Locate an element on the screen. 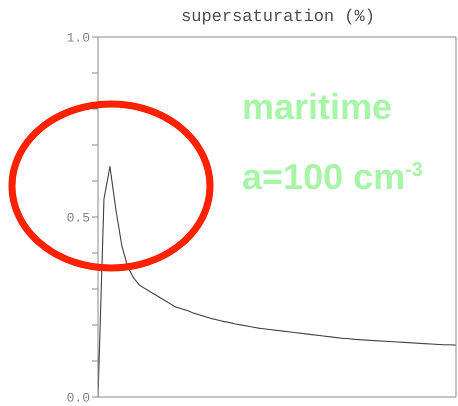  y-tick-label: 0.5 is located at coordinates (78, 218).